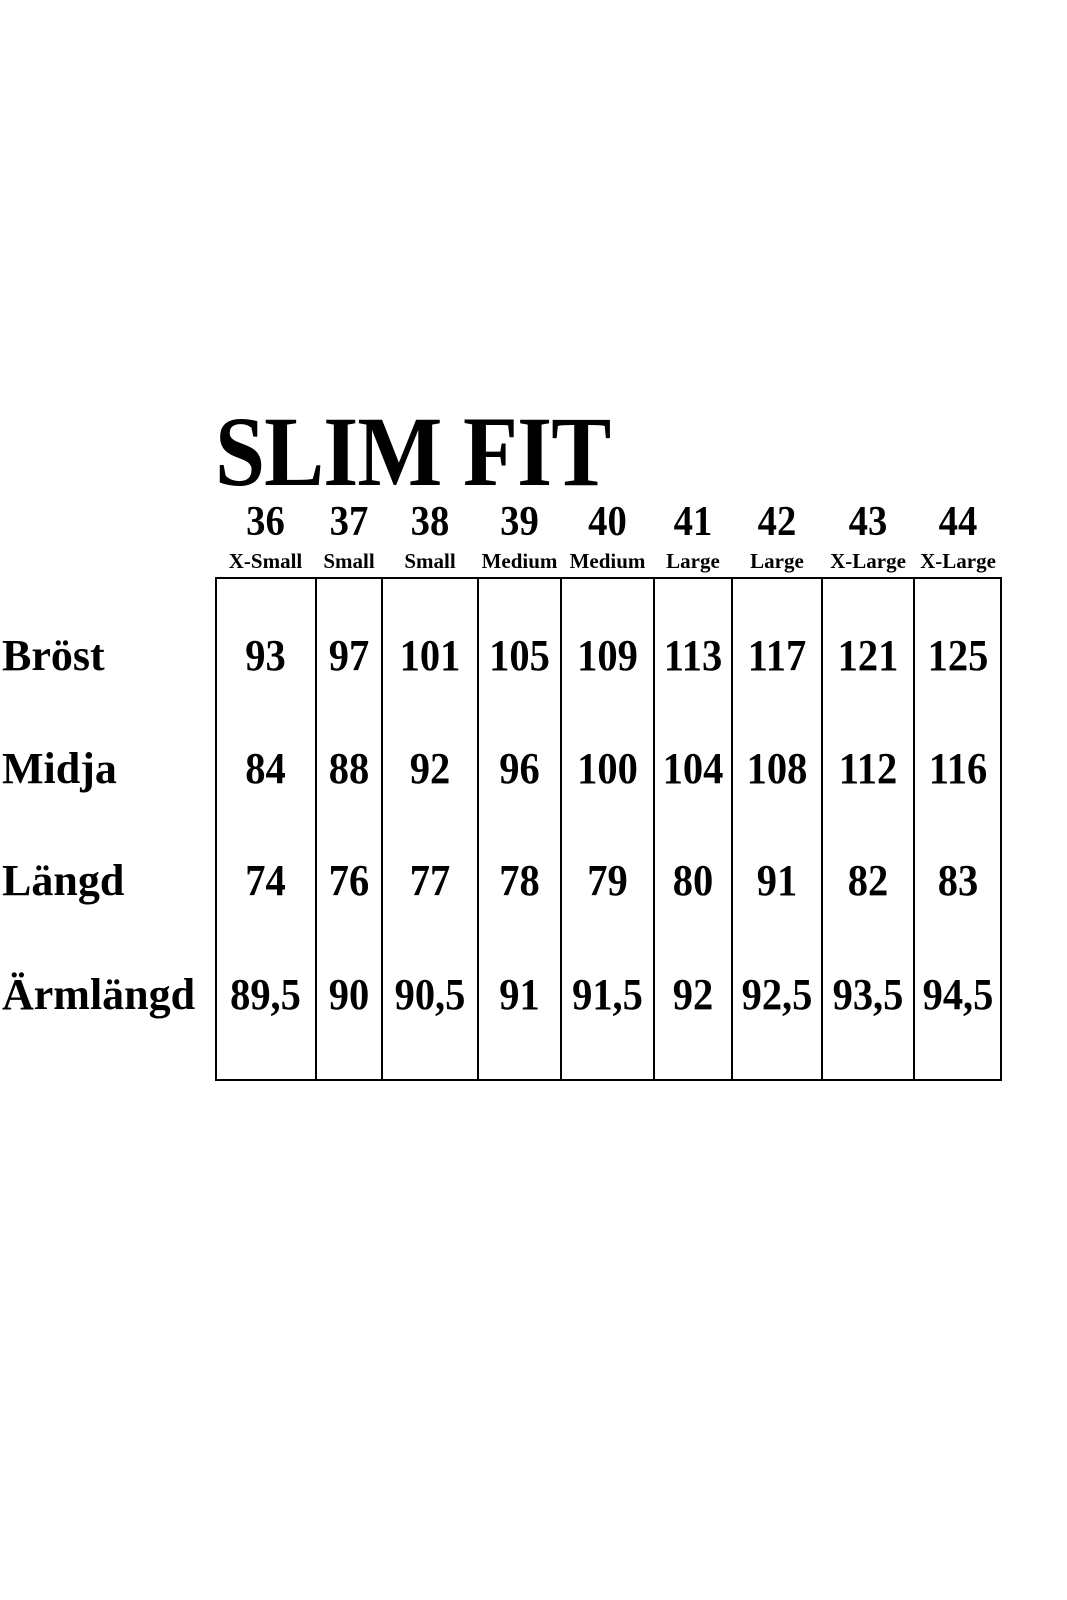 This screenshot has width=1067, height=1600. I want to click on table-cell: 104, so click(693, 768).